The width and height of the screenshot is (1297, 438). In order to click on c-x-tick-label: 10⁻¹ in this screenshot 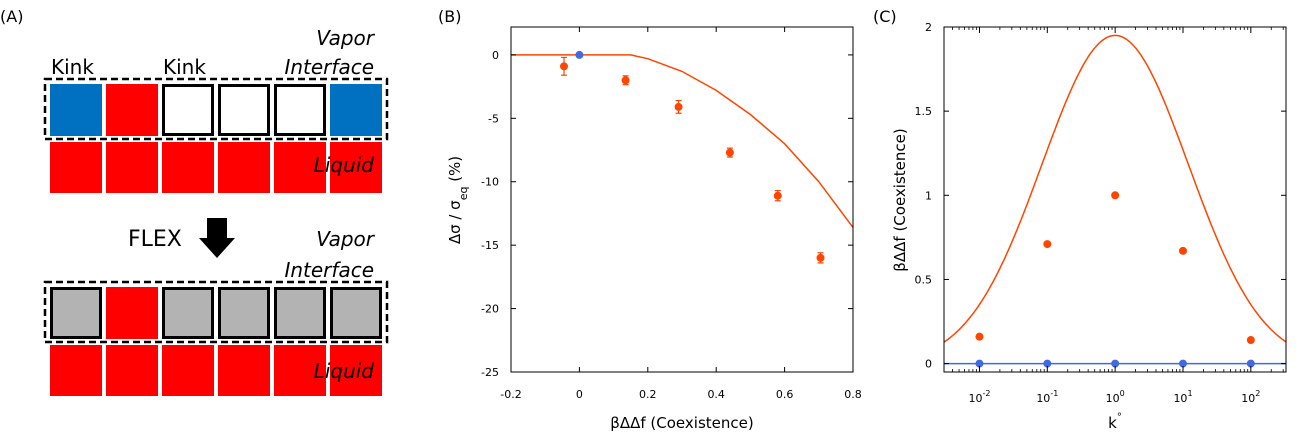, I will do `click(1047, 397)`.